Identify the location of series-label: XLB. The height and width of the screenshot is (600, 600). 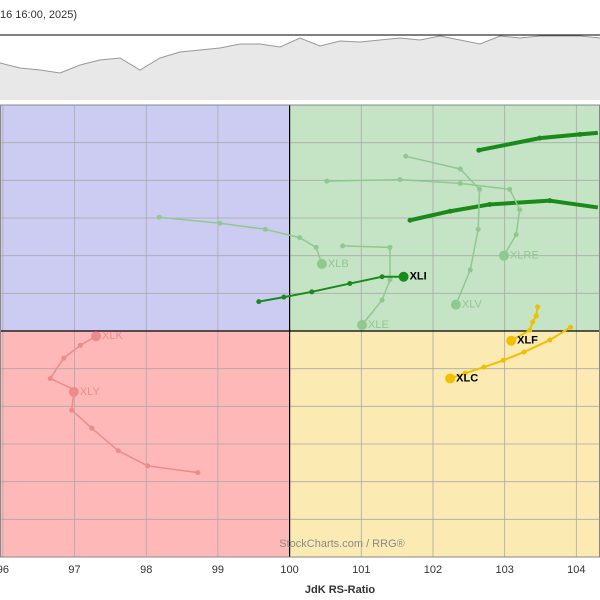
(338, 264).